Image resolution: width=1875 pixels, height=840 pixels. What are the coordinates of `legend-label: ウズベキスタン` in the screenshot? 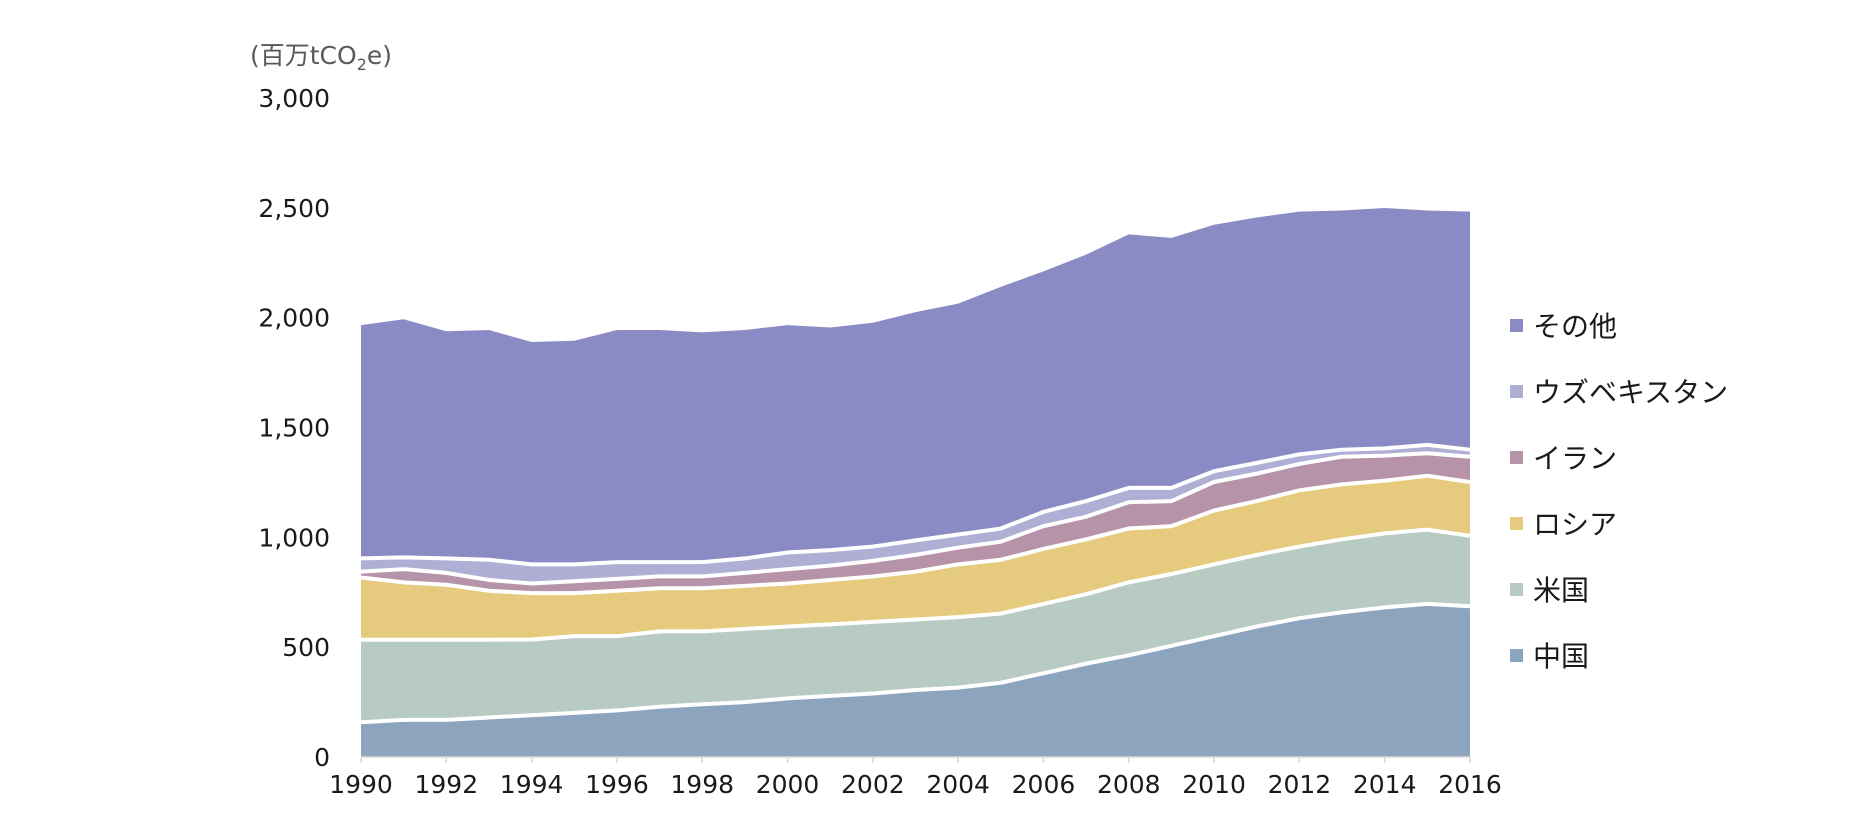 It's located at (1631, 392).